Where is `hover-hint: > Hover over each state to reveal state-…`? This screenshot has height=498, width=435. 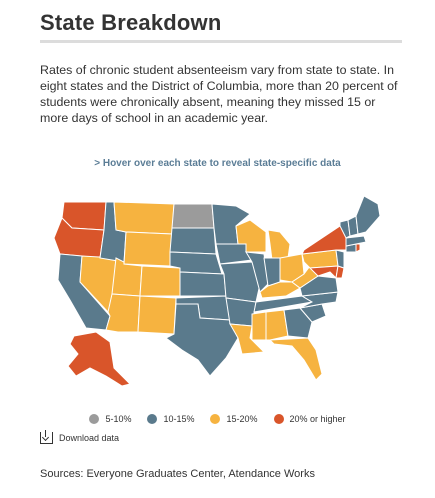
hover-hint: > Hover over each state to reveal state-… is located at coordinates (217, 163).